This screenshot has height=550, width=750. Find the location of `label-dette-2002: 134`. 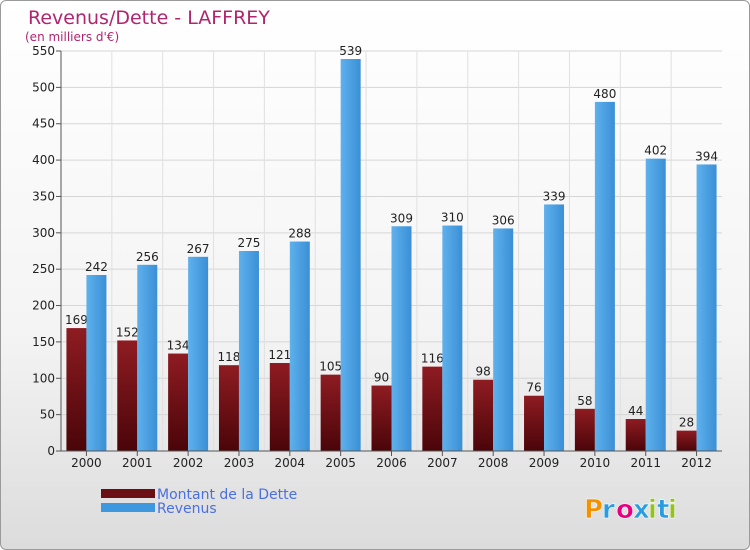

label-dette-2002: 134 is located at coordinates (178, 346).